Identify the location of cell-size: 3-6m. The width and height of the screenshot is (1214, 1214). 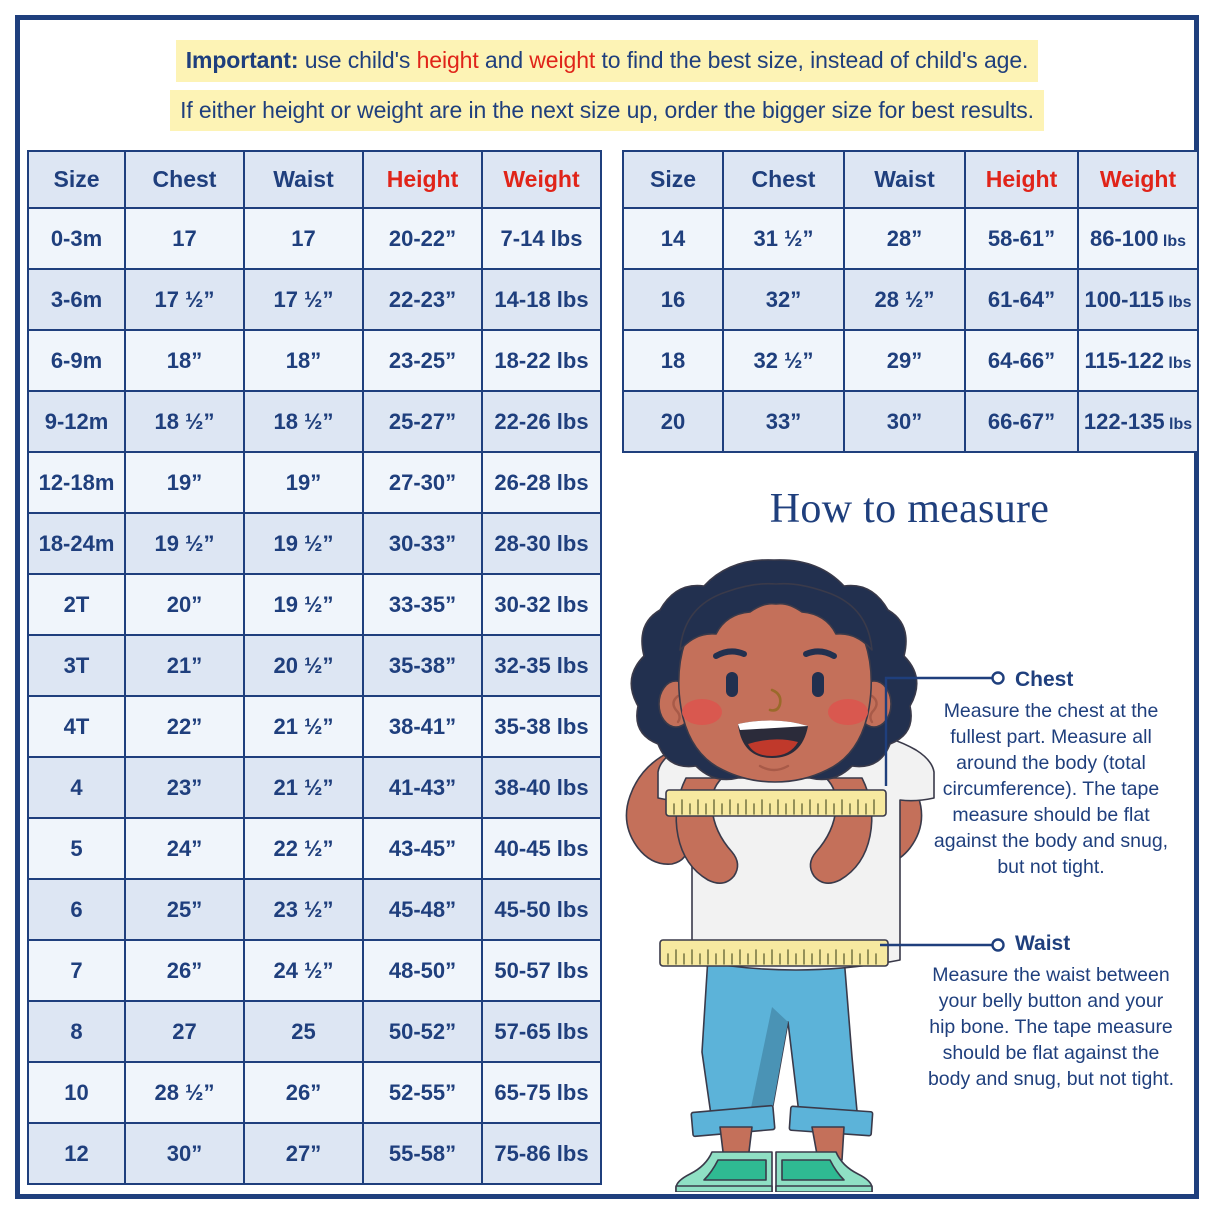
(76, 299).